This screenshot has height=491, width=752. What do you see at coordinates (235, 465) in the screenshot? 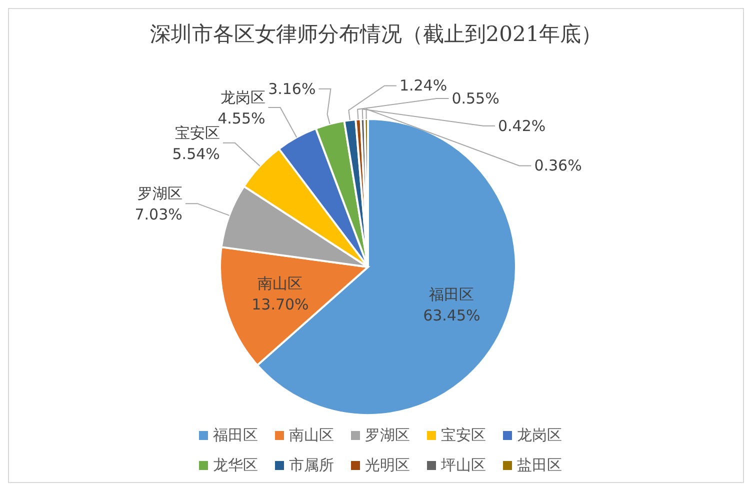
I see `legend-label: 龙华区` at bounding box center [235, 465].